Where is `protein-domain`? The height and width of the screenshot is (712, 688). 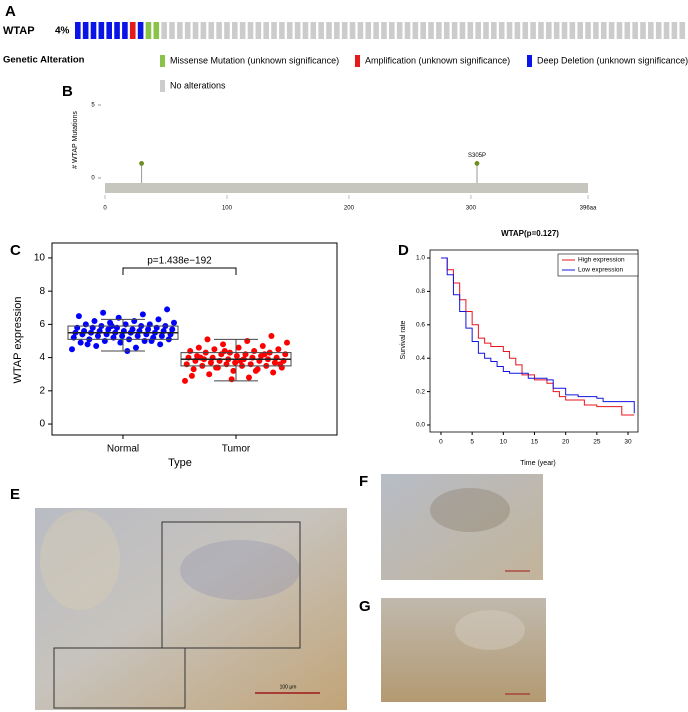 protein-domain is located at coordinates (346, 188).